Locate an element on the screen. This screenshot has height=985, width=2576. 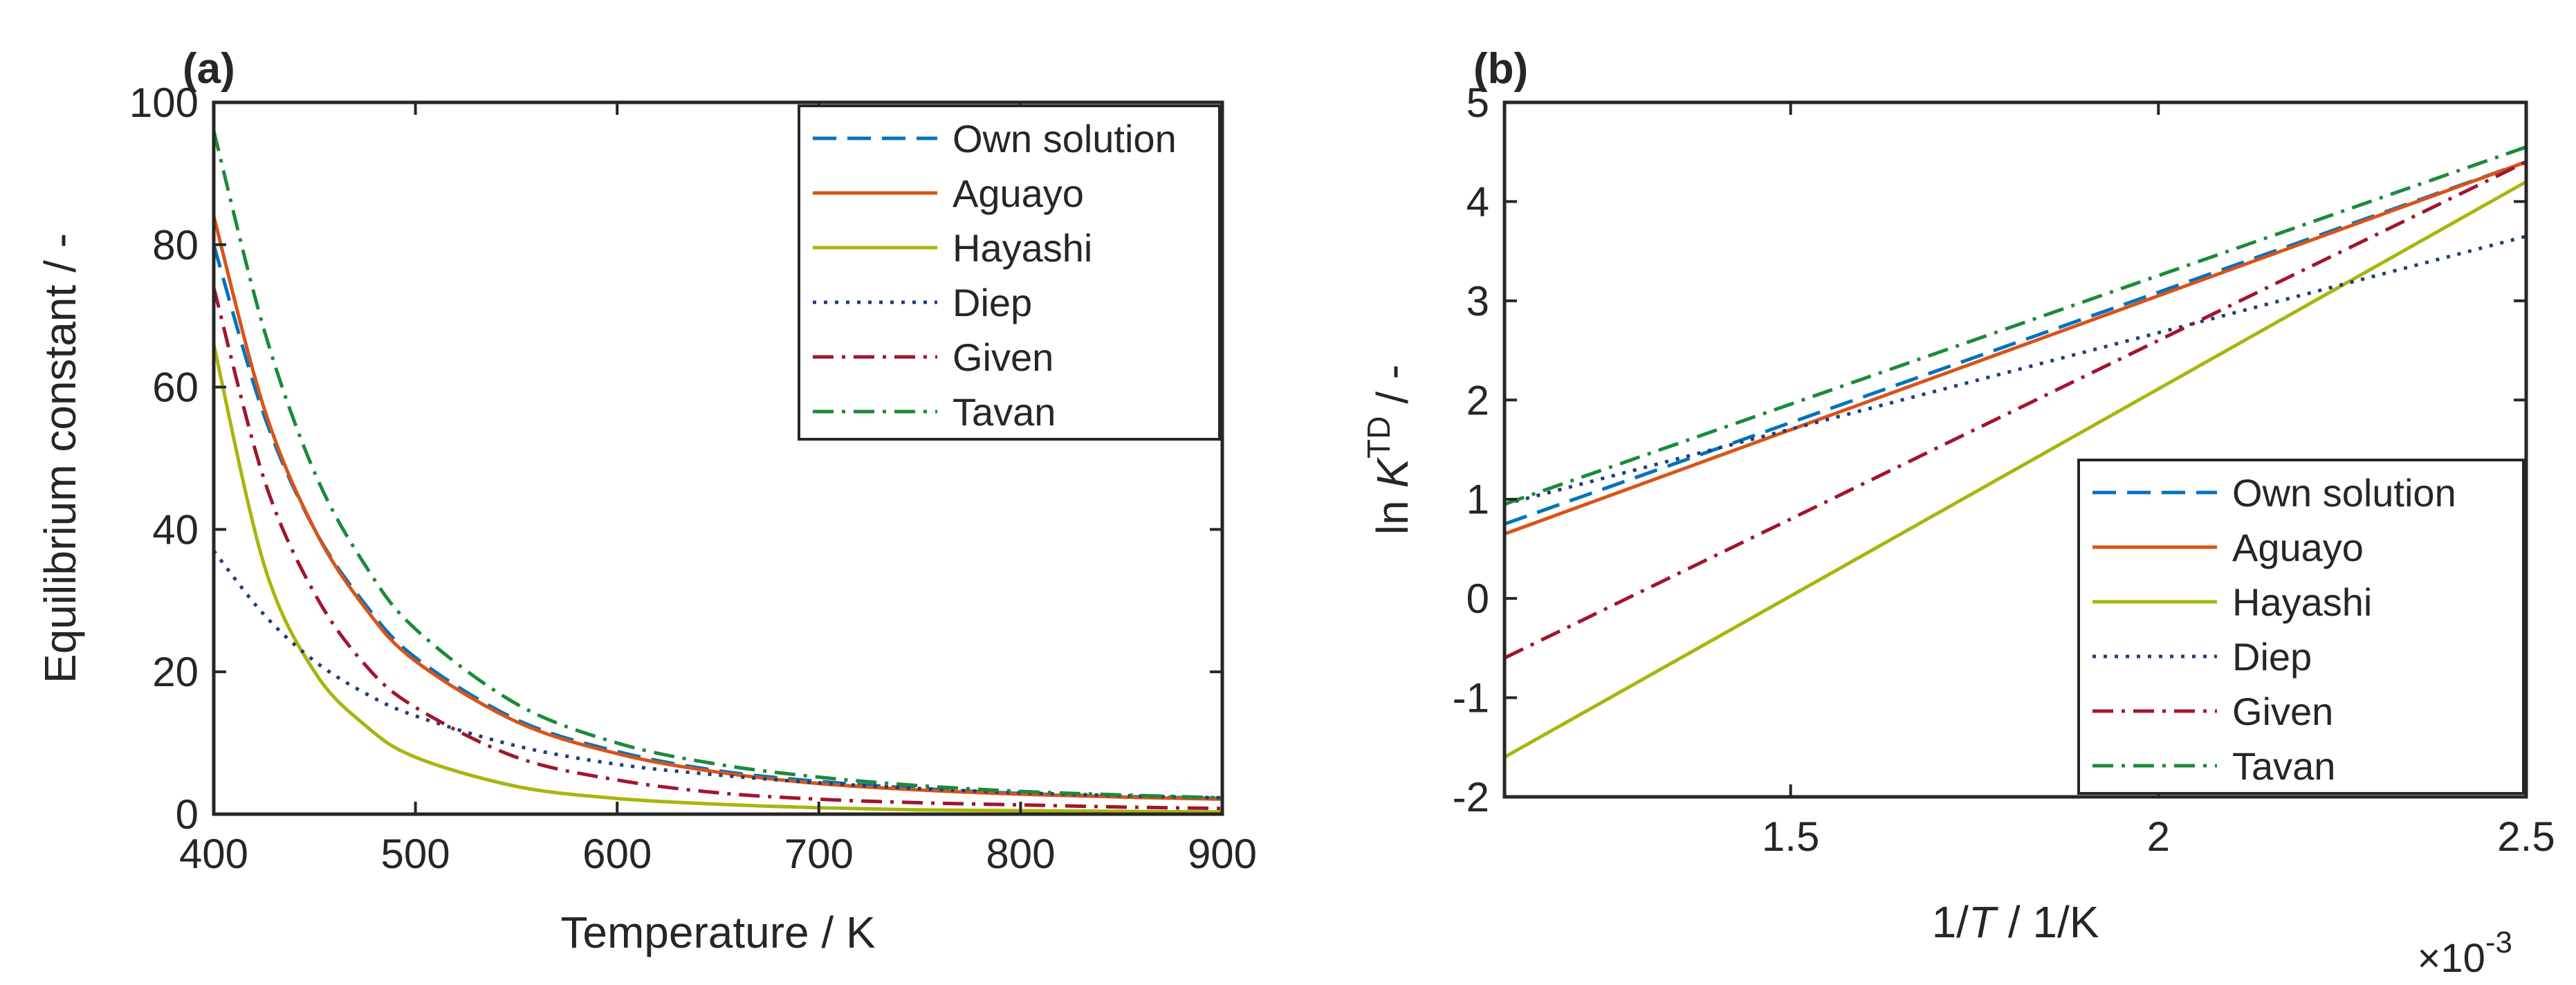
y-tick-label: 4 is located at coordinates (1477, 201).